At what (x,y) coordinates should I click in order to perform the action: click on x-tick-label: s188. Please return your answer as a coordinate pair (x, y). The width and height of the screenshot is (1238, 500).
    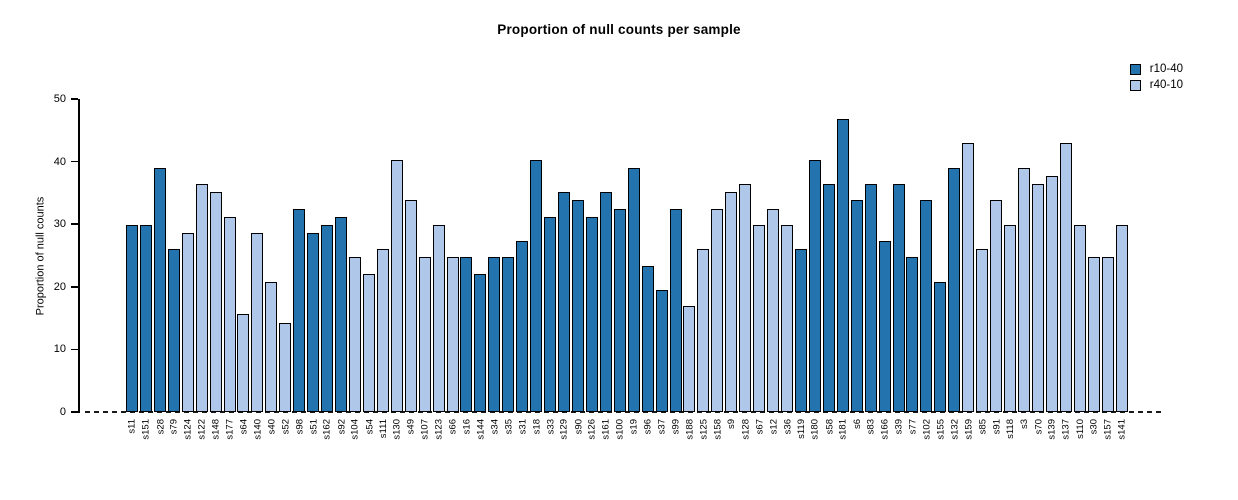
    Looking at the image, I should click on (690, 429).